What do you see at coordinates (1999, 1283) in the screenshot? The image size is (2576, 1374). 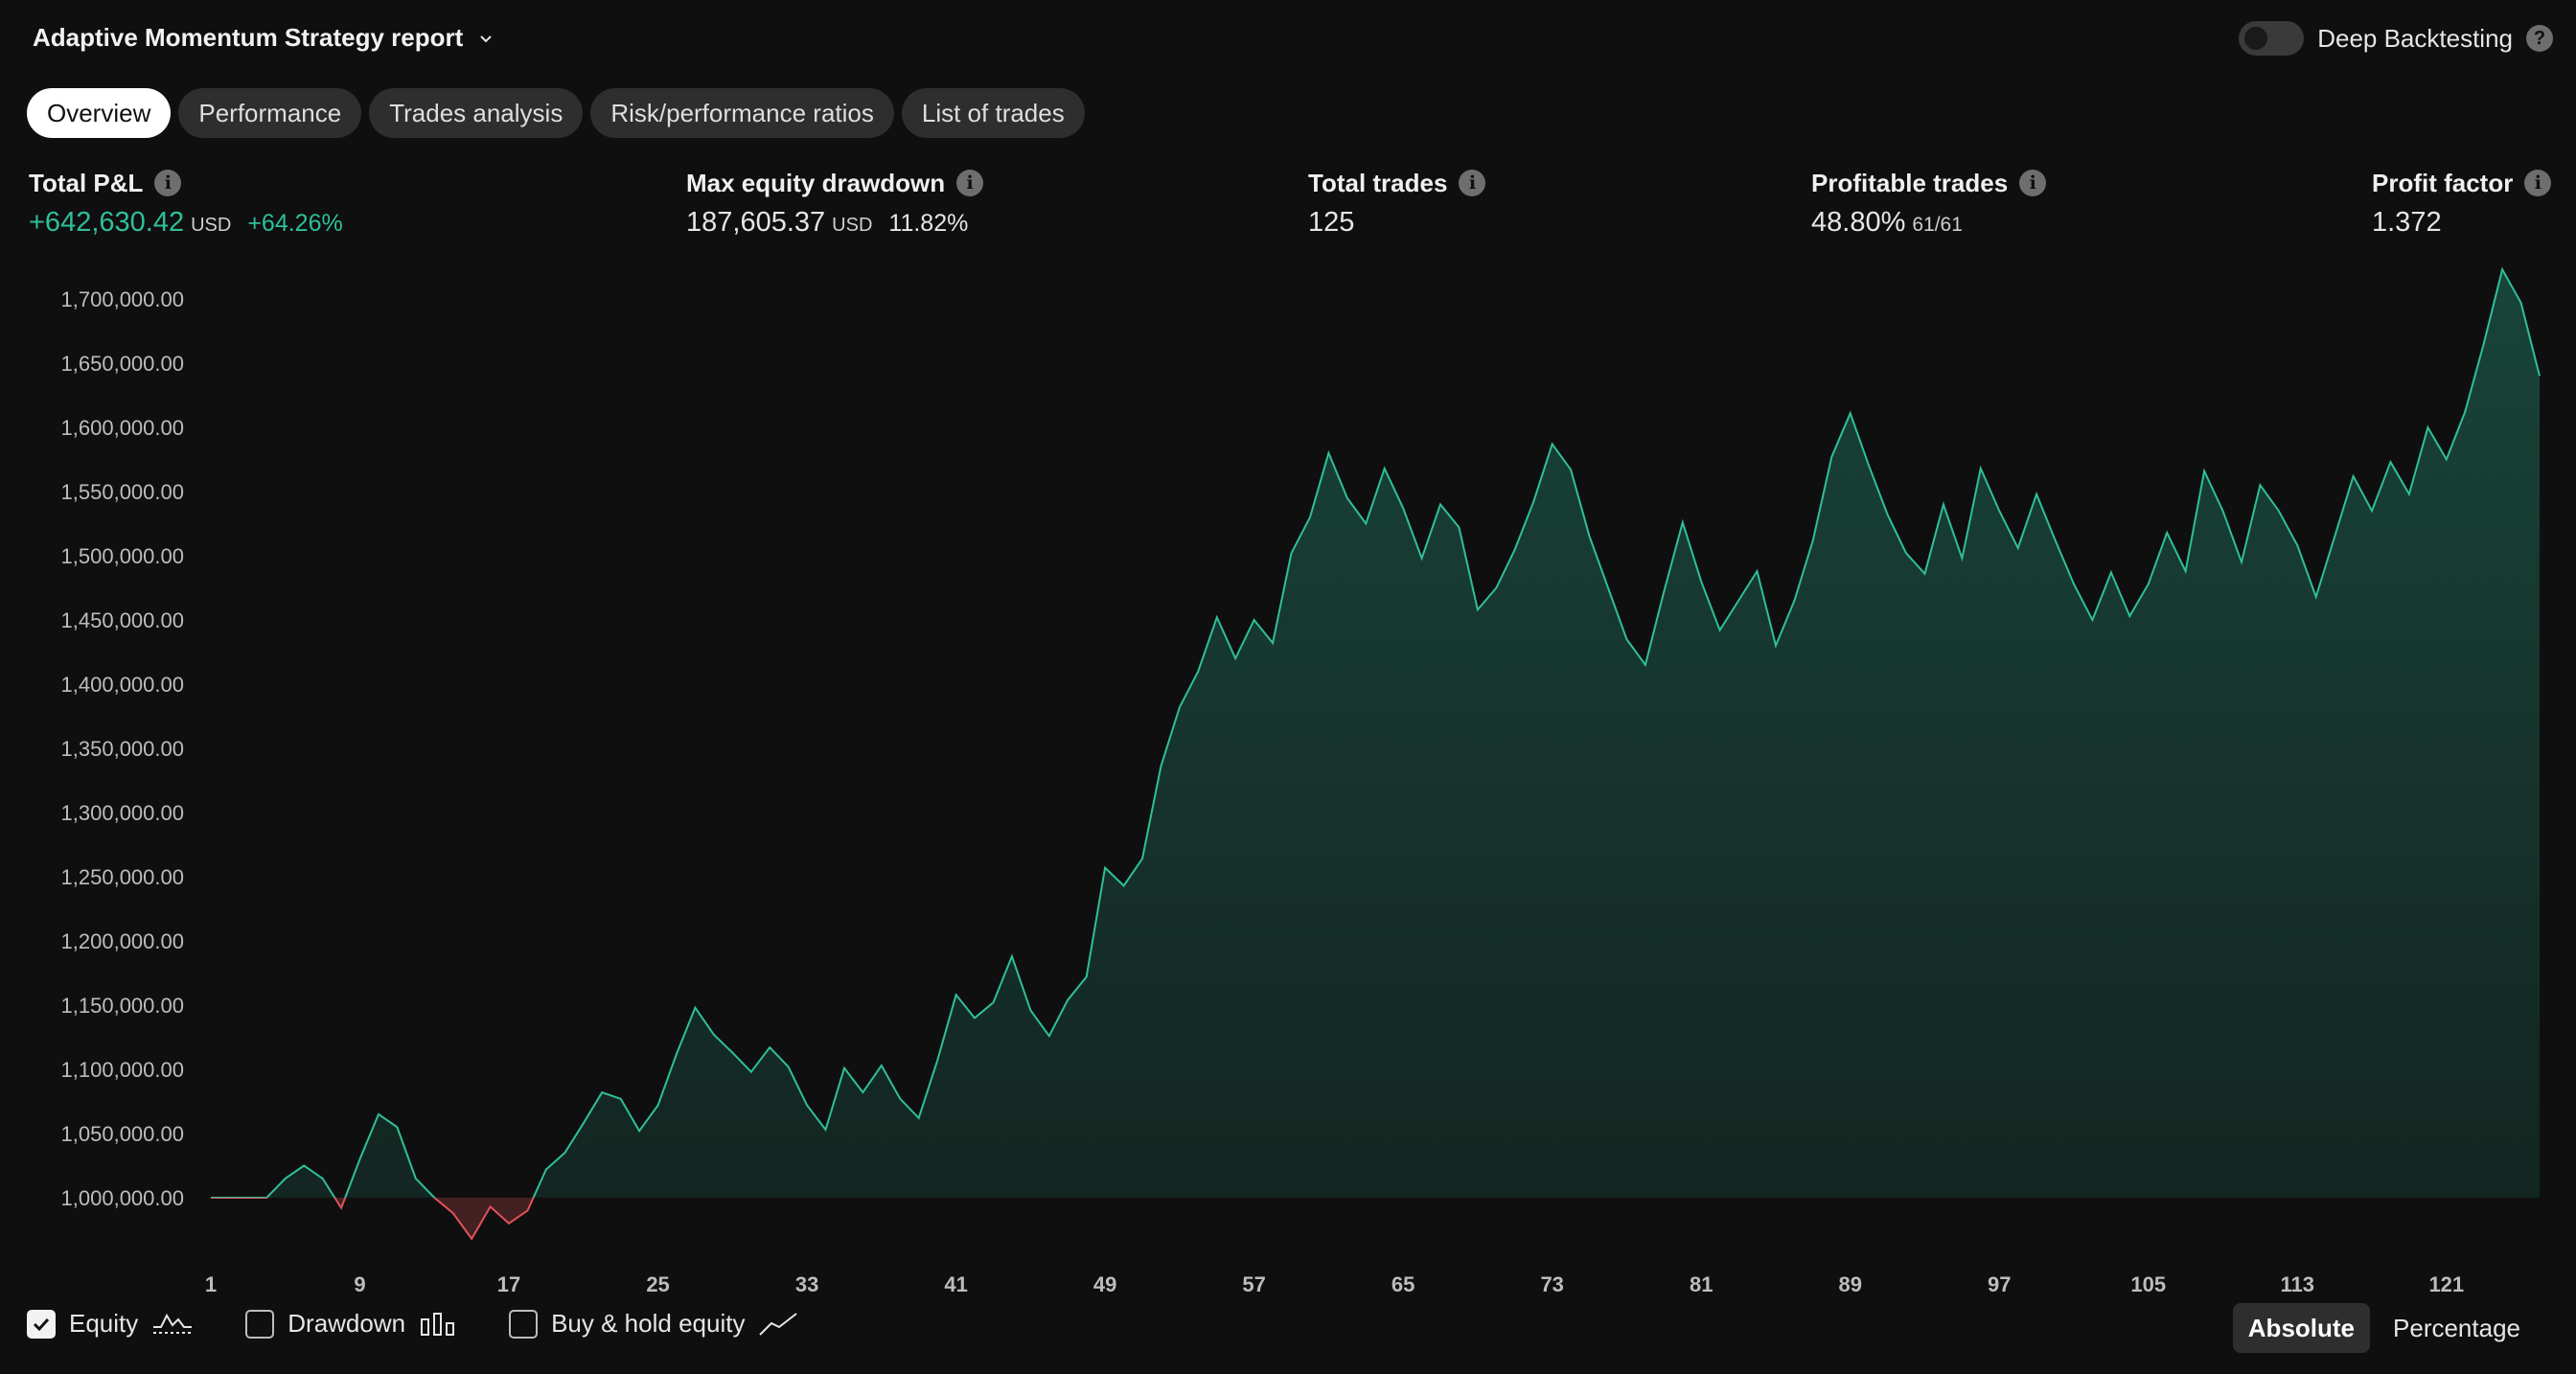 I see `x-tick-label: 97` at bounding box center [1999, 1283].